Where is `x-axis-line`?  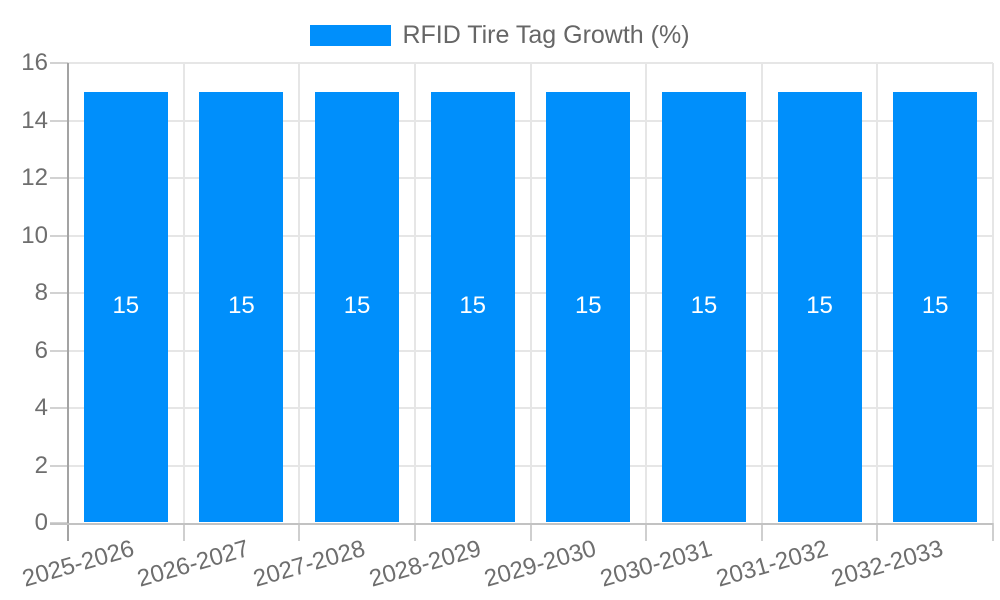
x-axis-line is located at coordinates (521, 524).